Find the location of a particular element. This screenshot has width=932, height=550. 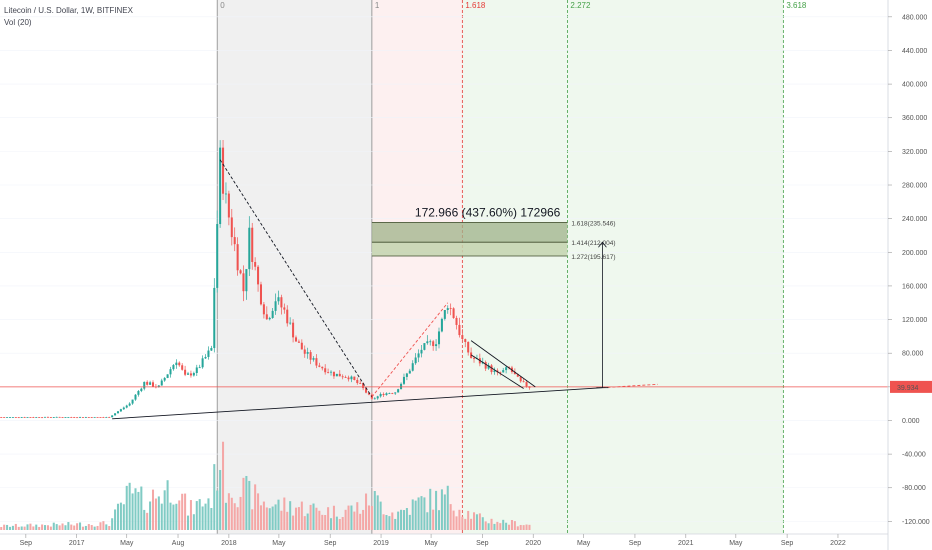

price-tick-label: 480.000 is located at coordinates (914, 17).